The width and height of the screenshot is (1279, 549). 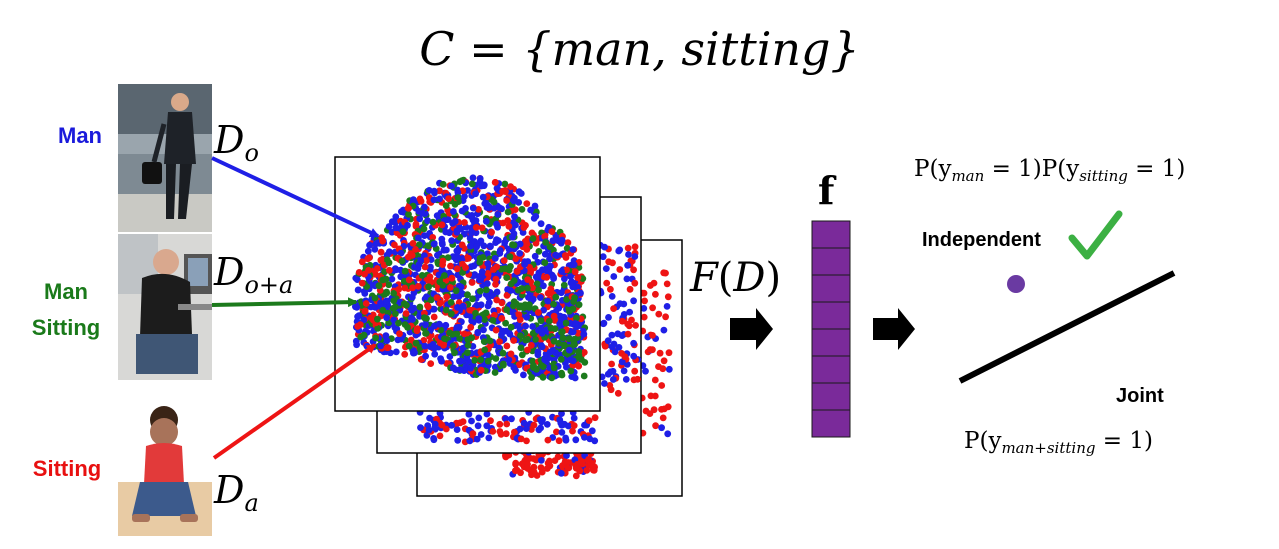 What do you see at coordinates (295, 197) in the screenshot?
I see `arrow-object` at bounding box center [295, 197].